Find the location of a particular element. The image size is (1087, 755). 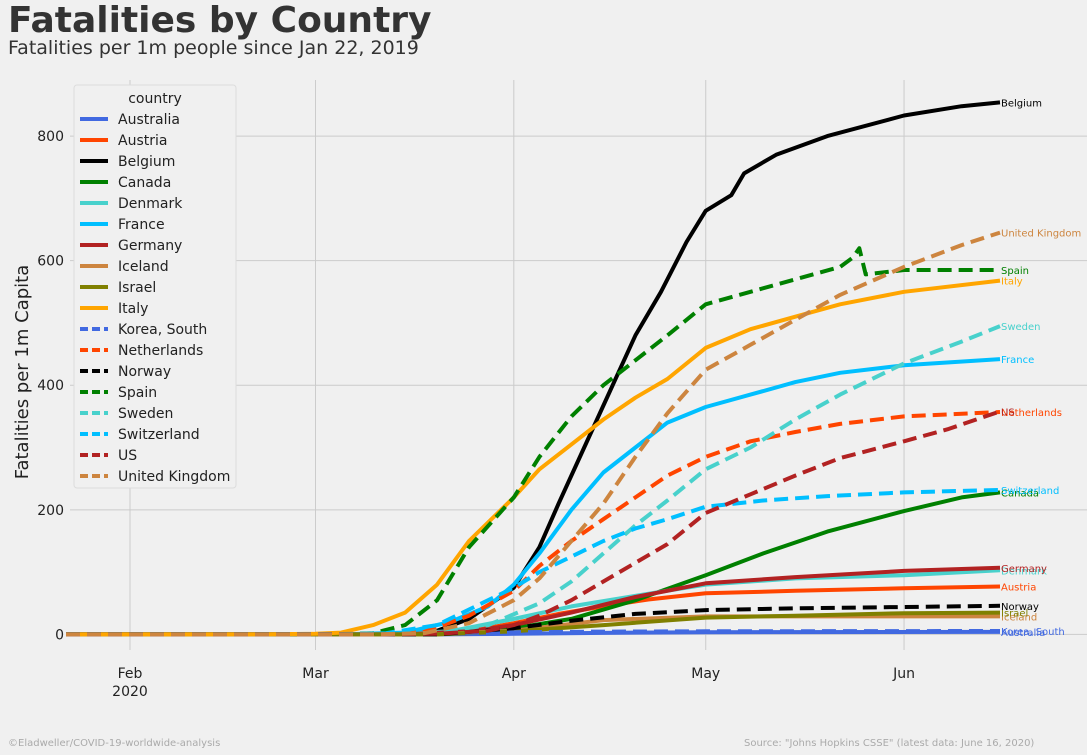

legend-entry: Netherlands is located at coordinates (160, 351).